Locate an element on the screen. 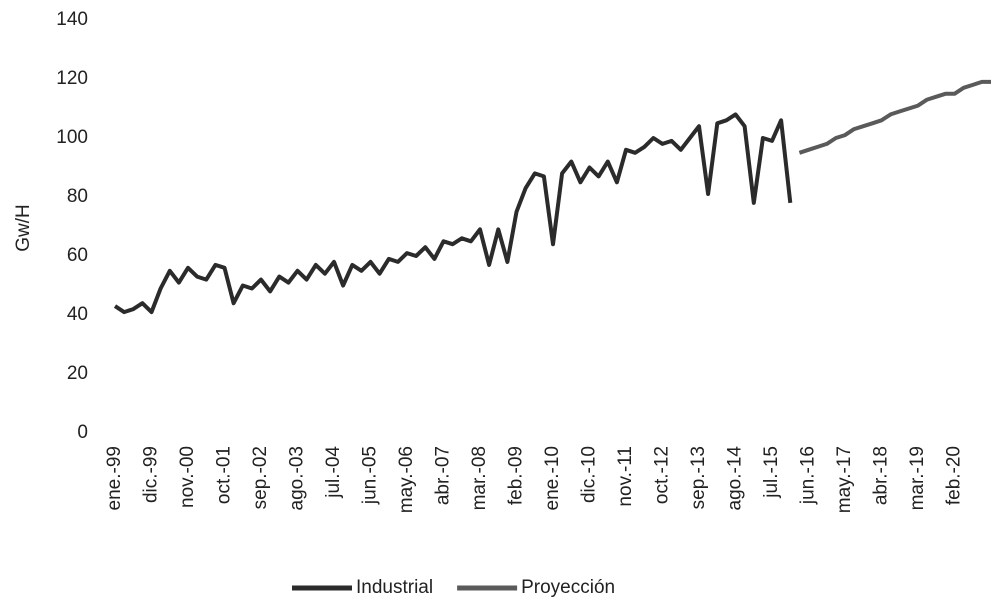 The height and width of the screenshot is (608, 992). x-tick-label: abr.-18 is located at coordinates (881, 475).